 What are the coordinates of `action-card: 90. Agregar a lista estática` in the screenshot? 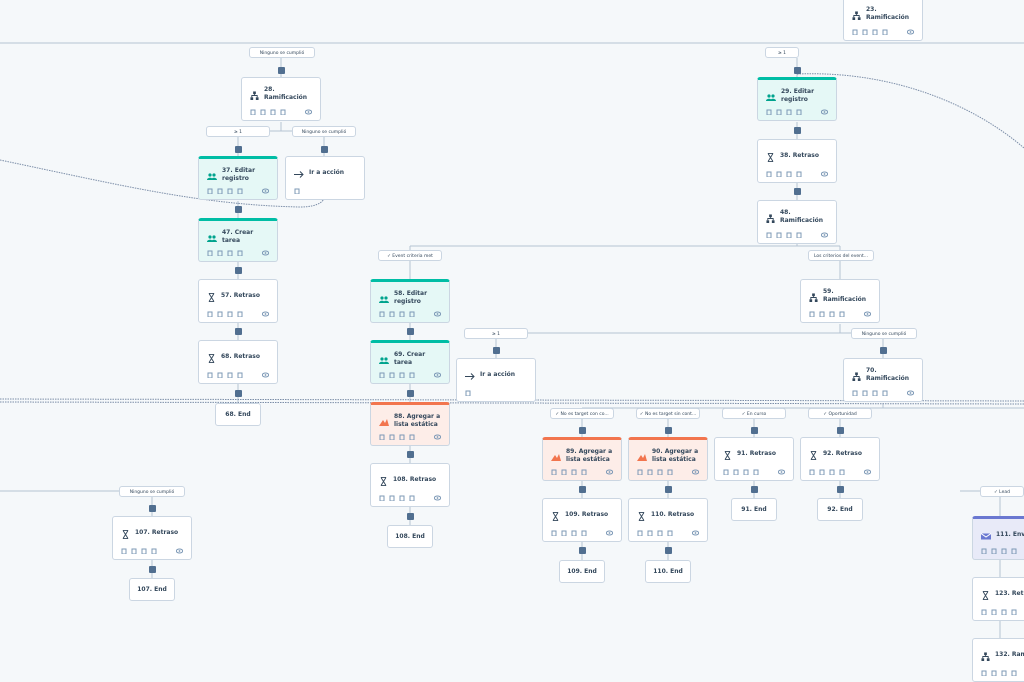 It's located at (668, 459).